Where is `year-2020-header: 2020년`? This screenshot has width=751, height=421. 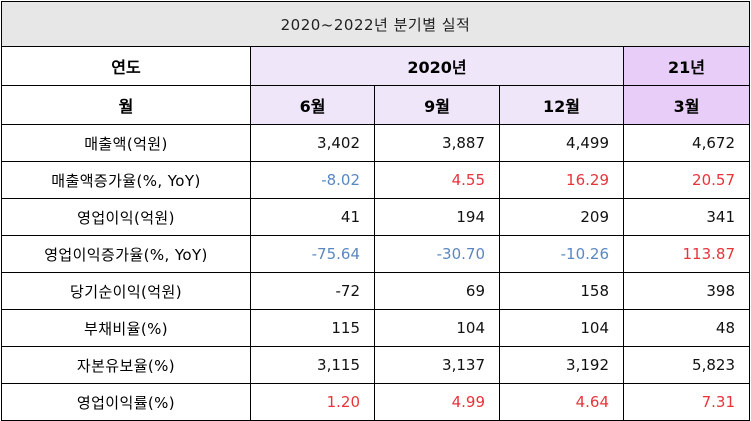 year-2020-header: 2020년 is located at coordinates (437, 66).